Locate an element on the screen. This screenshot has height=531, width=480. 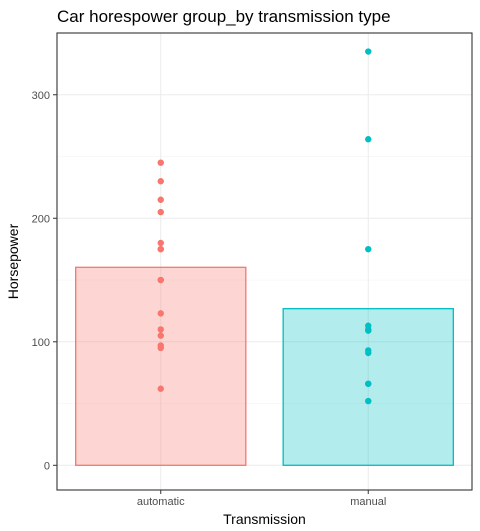
x-axis-title: Transmission is located at coordinates (264, 519).